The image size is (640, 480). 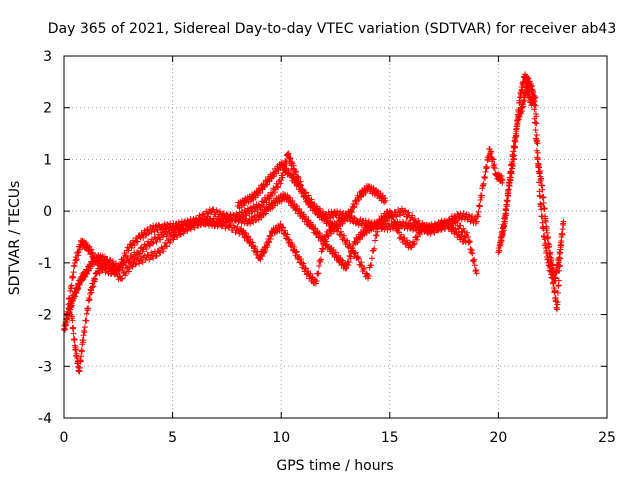 What do you see at coordinates (281, 438) in the screenshot?
I see `x-tick-label: 10` at bounding box center [281, 438].